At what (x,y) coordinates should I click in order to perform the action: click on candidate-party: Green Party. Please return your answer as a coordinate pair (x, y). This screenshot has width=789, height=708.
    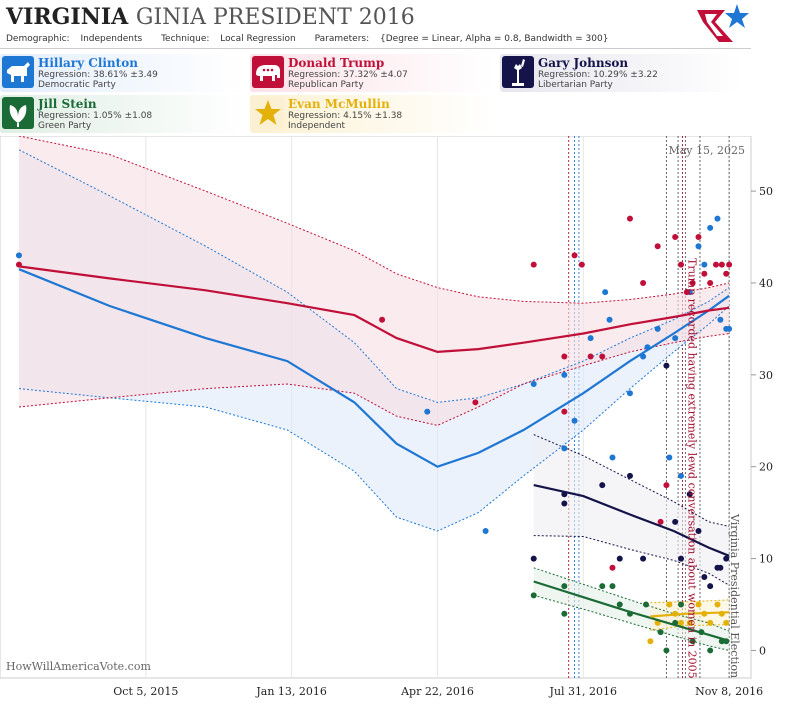
    Looking at the image, I should click on (65, 126).